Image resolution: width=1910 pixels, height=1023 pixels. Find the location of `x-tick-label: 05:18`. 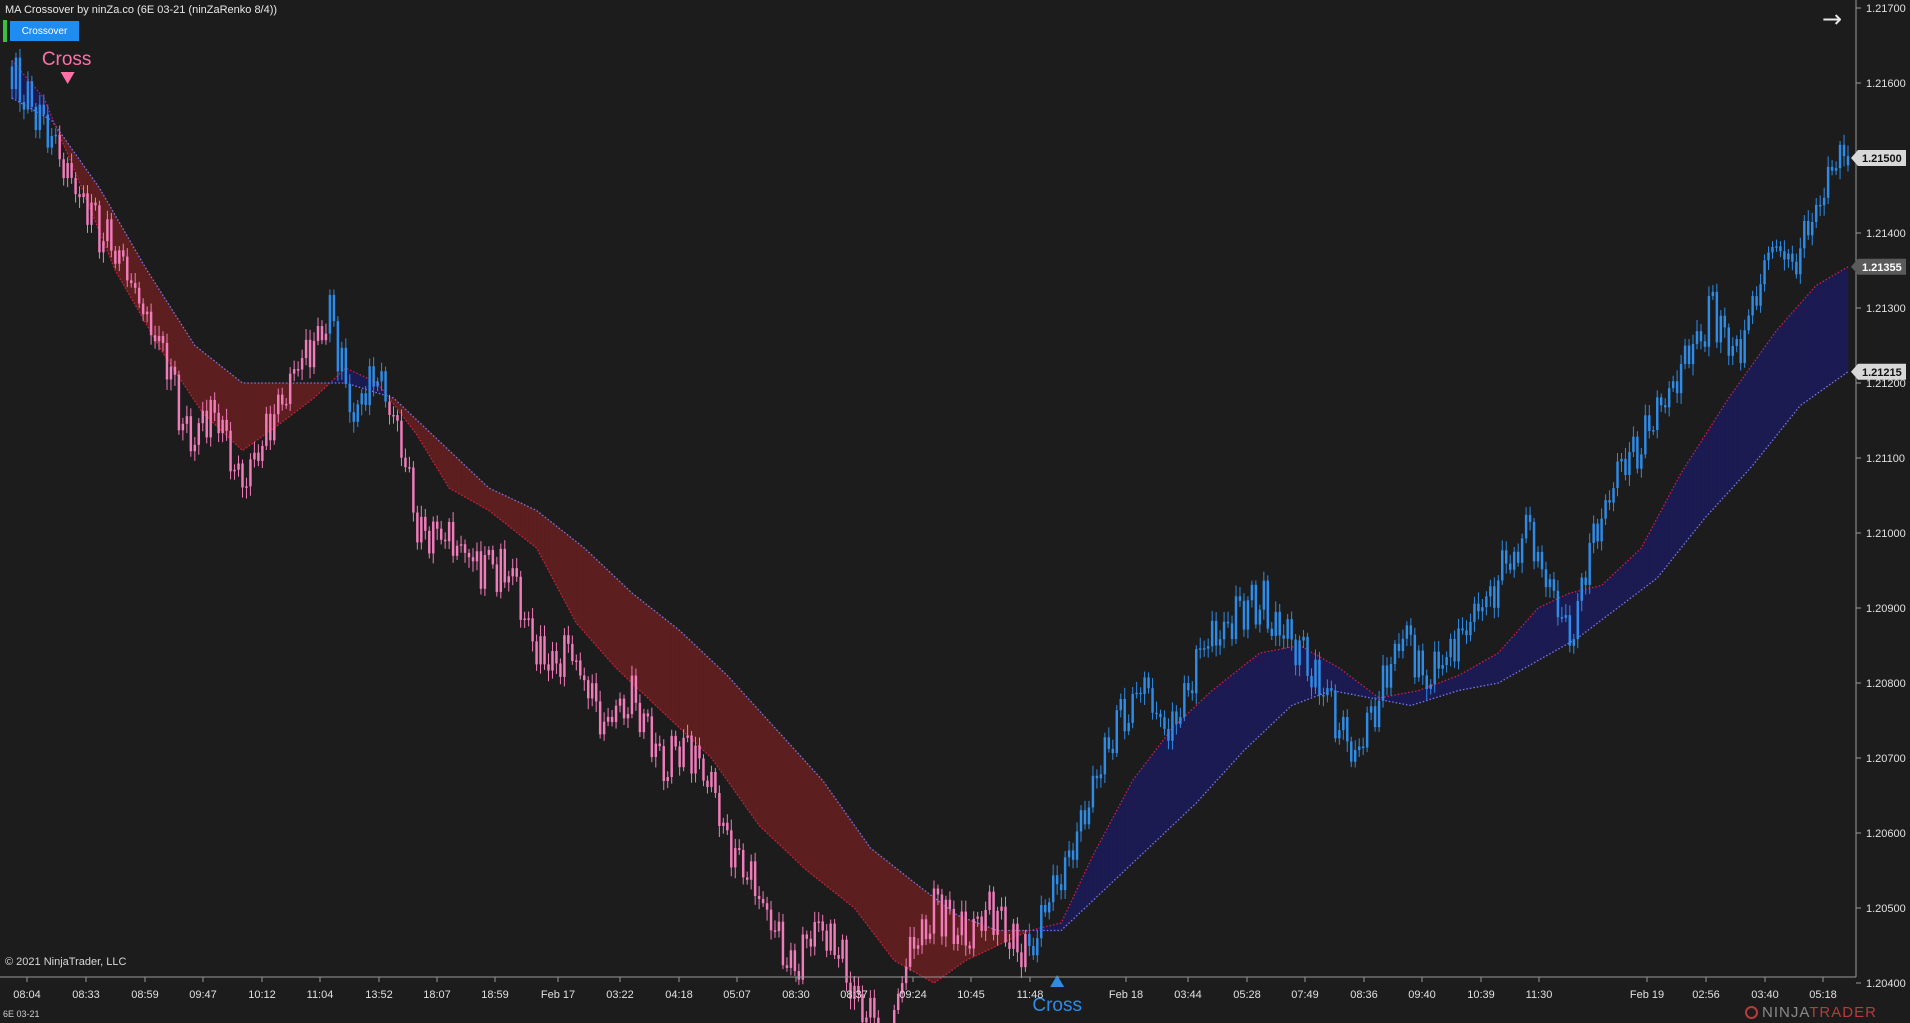

x-tick-label: 05:18 is located at coordinates (1823, 995).